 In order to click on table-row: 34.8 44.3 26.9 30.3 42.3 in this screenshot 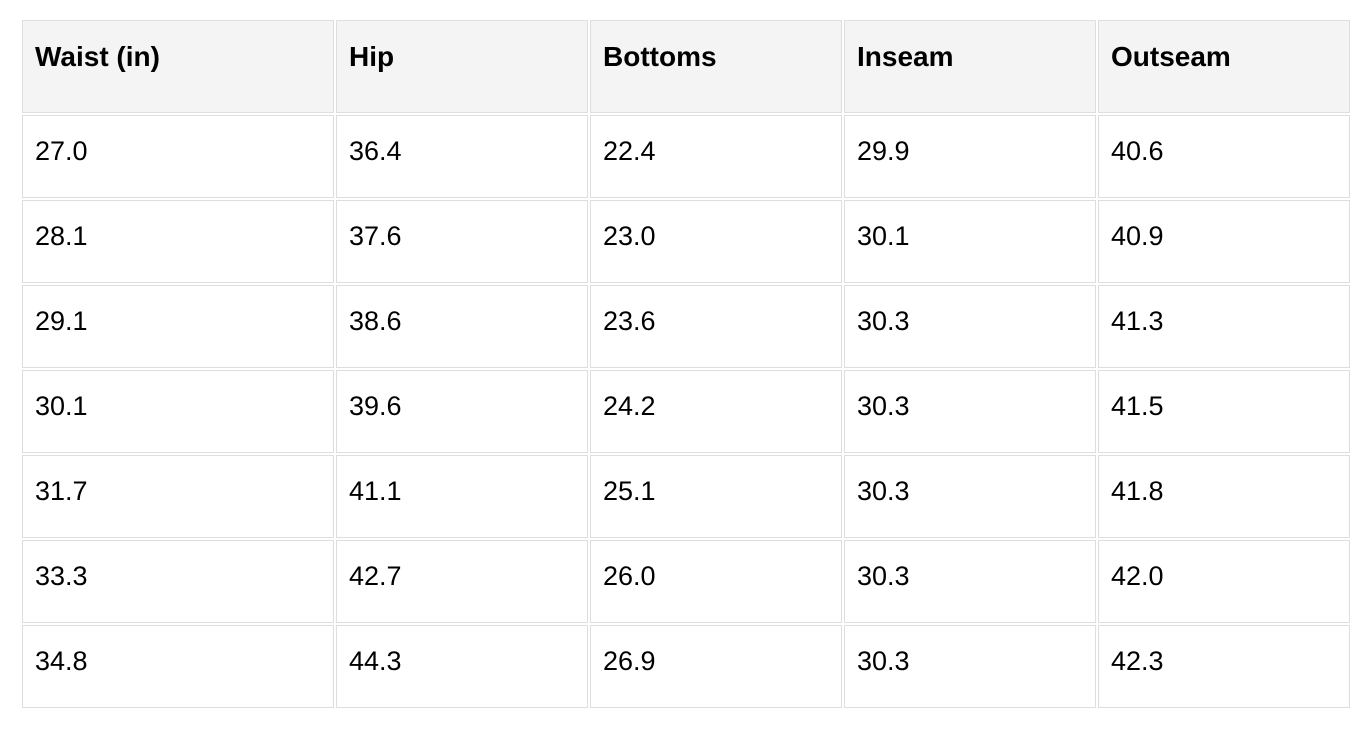, I will do `click(686, 666)`.